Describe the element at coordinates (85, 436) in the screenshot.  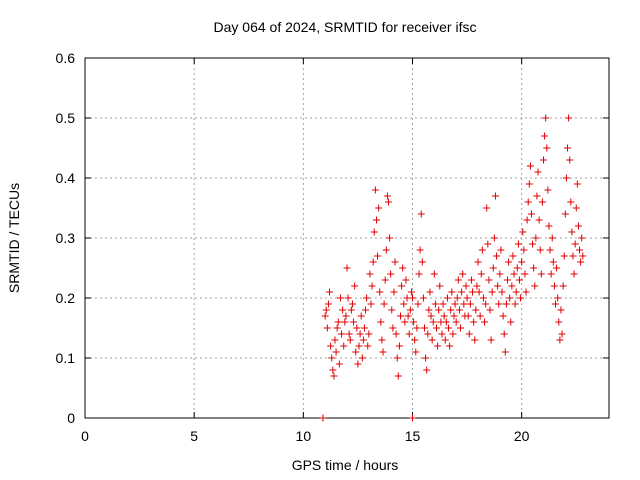
I see `x-tick-label: 0` at that location.